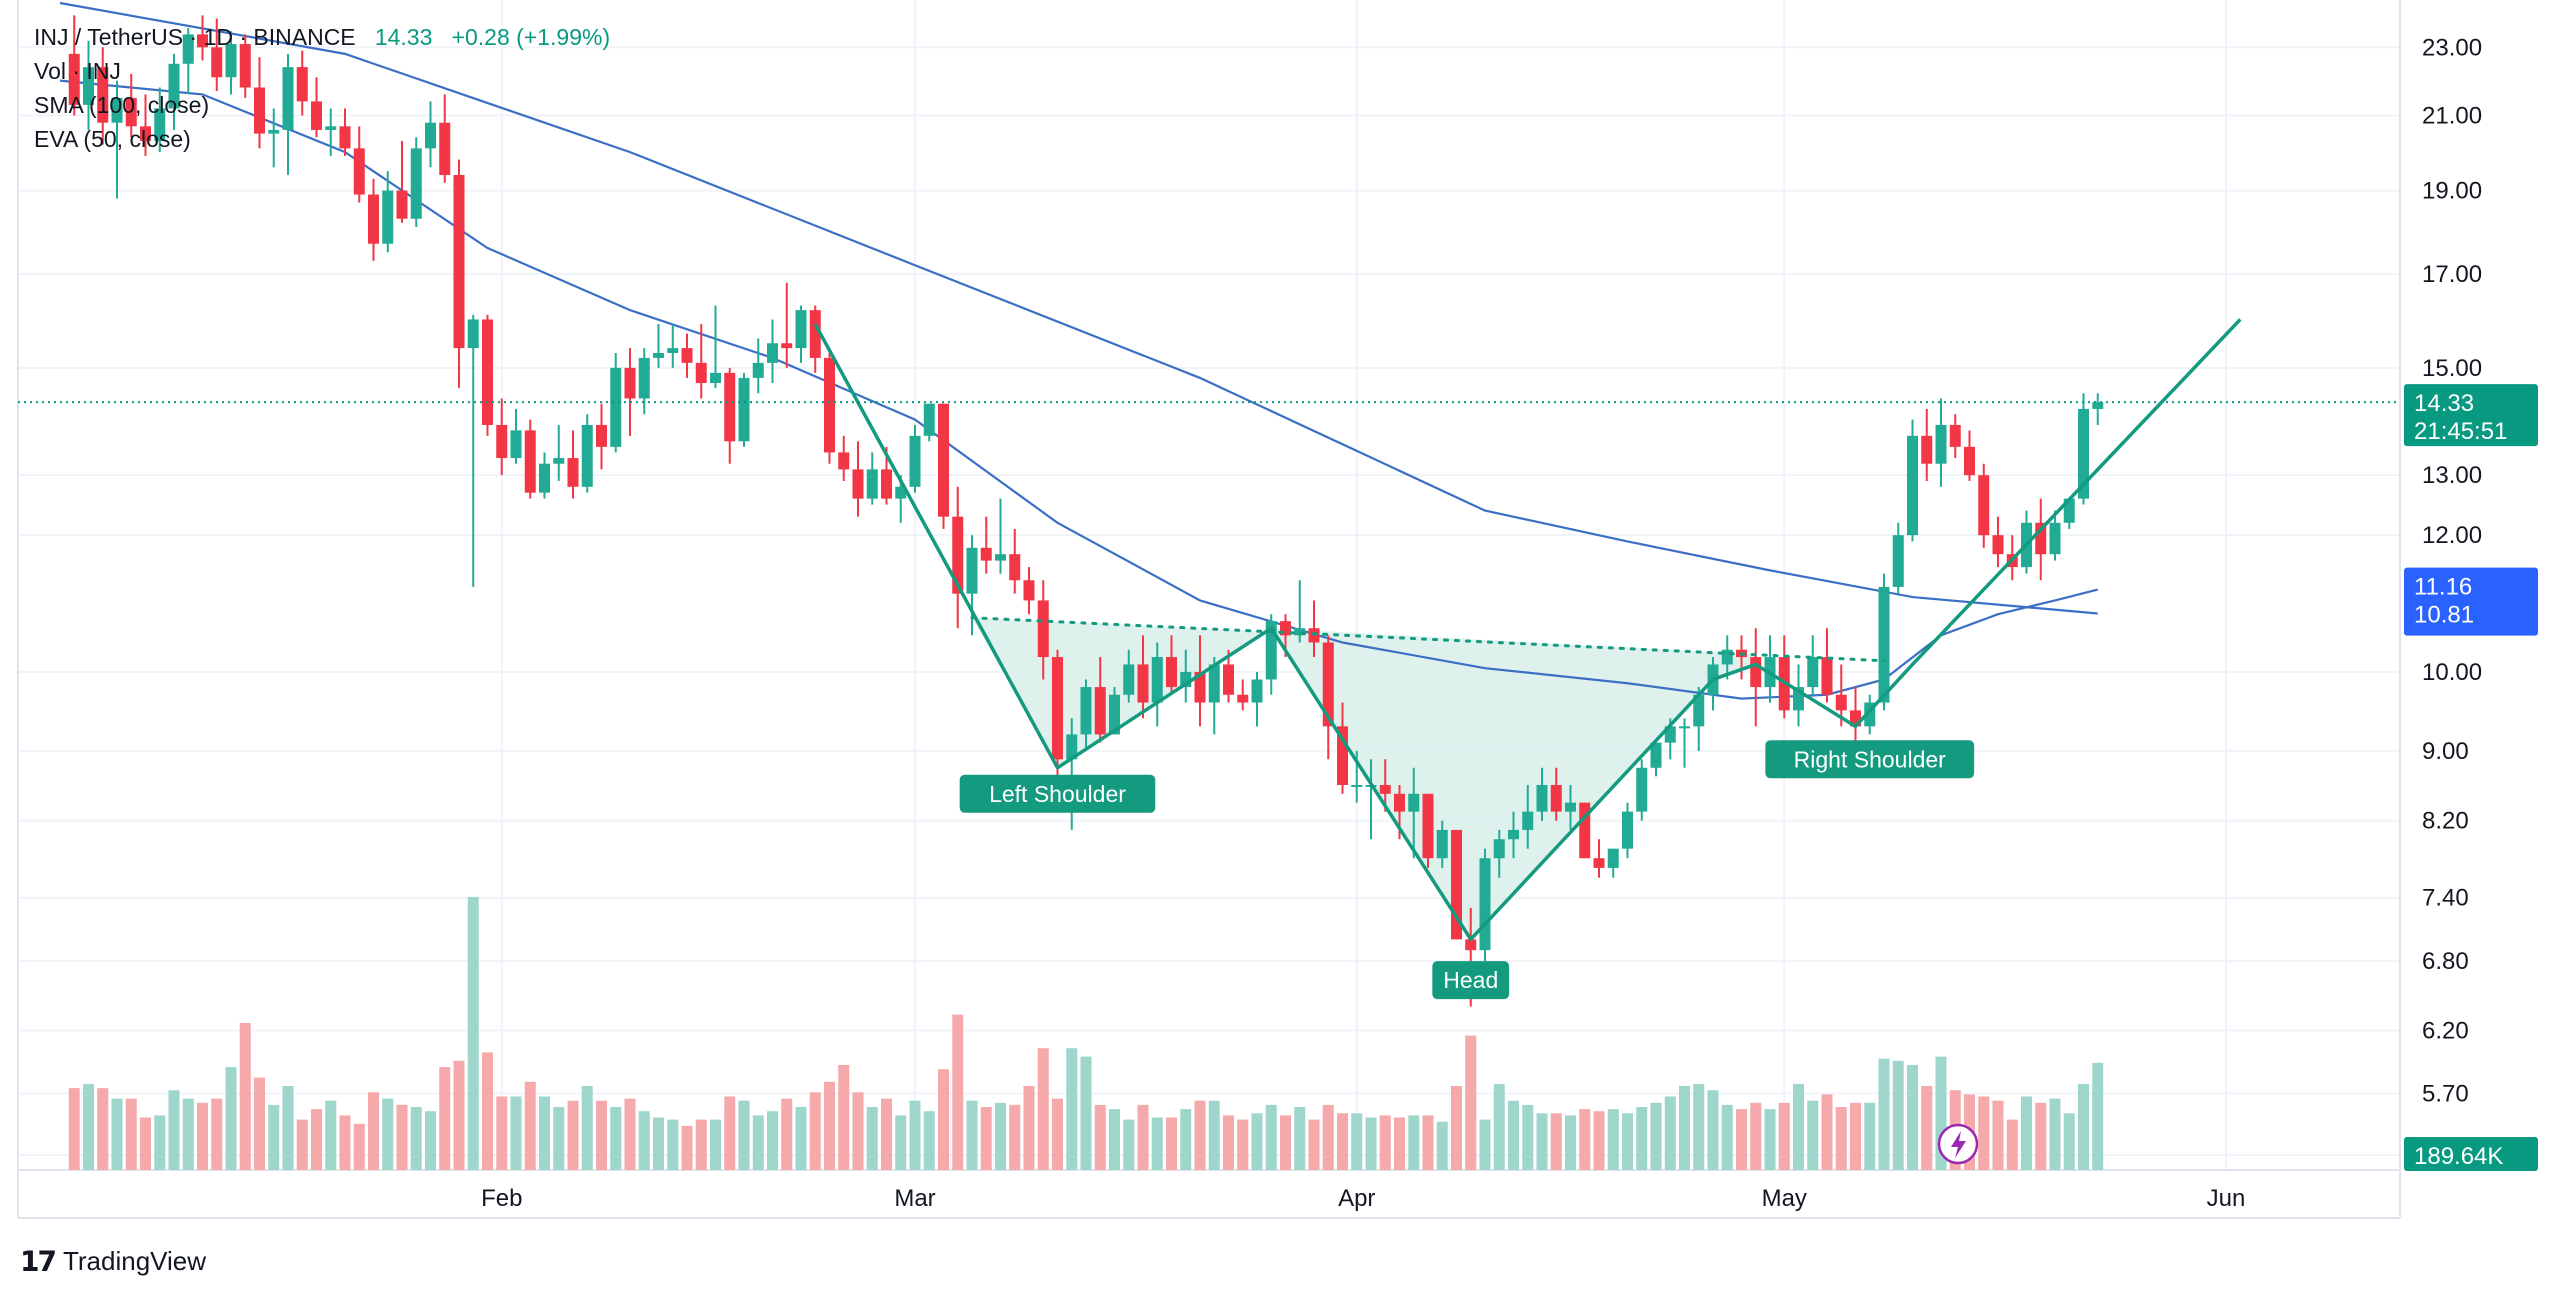 Image resolution: width=2560 pixels, height=1292 pixels. Describe the element at coordinates (122, 105) in the screenshot. I see `legend-sma: SMA (100, close)` at that location.